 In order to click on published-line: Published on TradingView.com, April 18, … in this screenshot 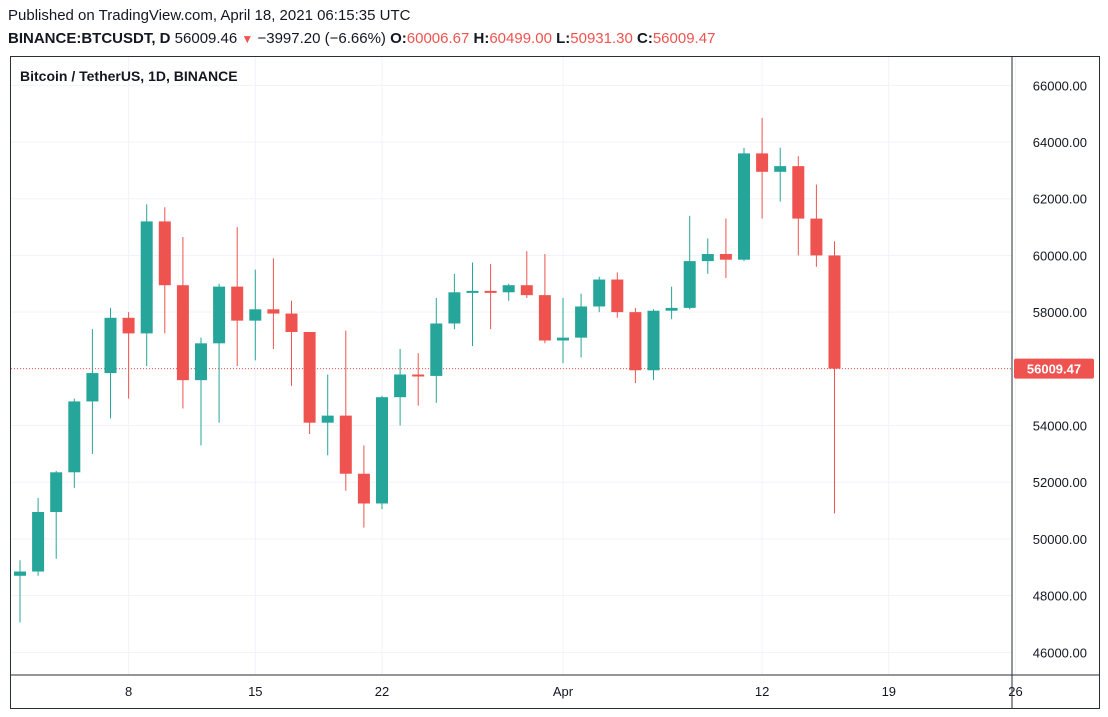, I will do `click(209, 15)`.